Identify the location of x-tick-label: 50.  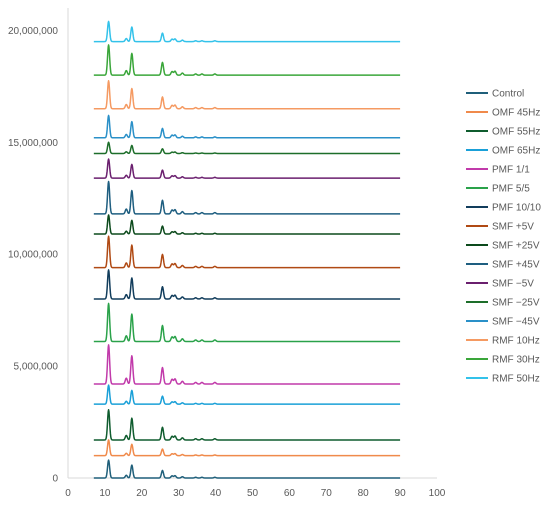
(253, 493).